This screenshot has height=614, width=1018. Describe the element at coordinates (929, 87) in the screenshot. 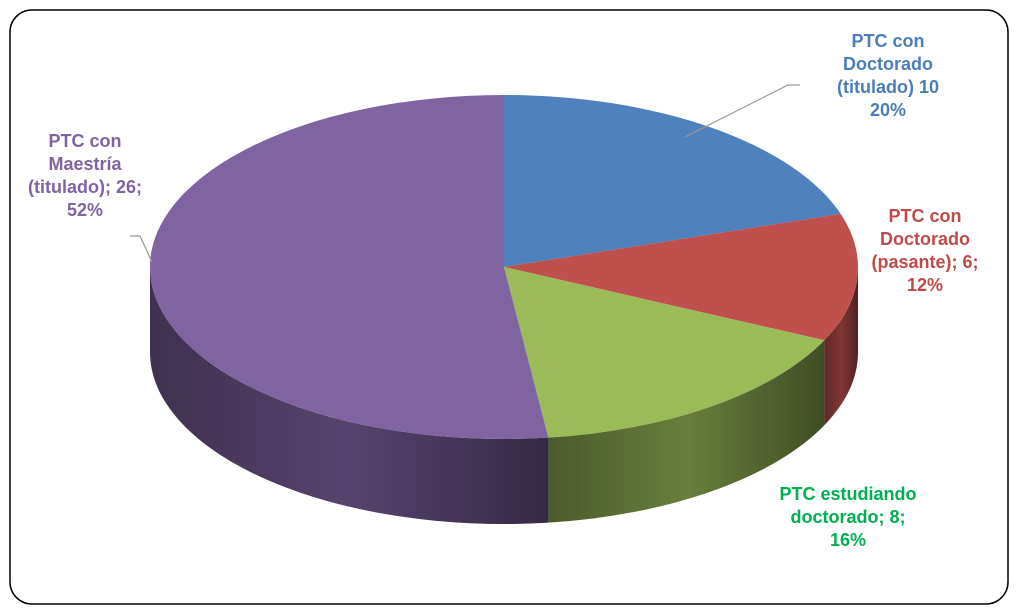

I see `label-val: 10` at that location.